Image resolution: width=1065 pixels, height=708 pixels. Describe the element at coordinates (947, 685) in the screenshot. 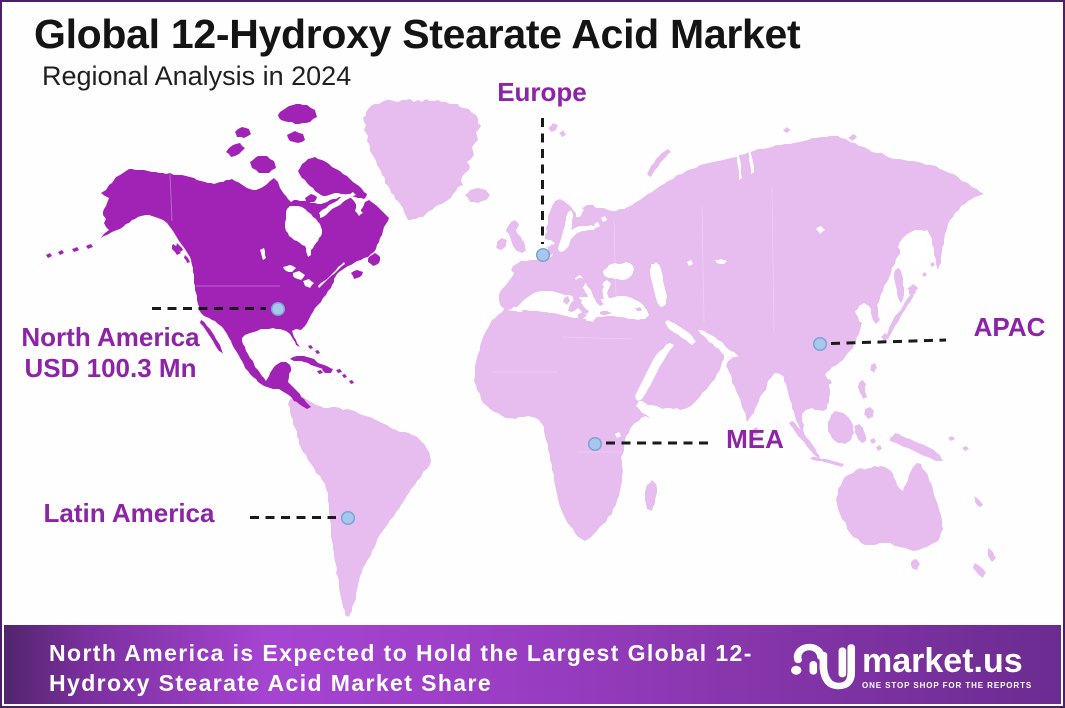

I see `brand-tagline: ONE STOP SHOP FOR THE REPORTS` at that location.